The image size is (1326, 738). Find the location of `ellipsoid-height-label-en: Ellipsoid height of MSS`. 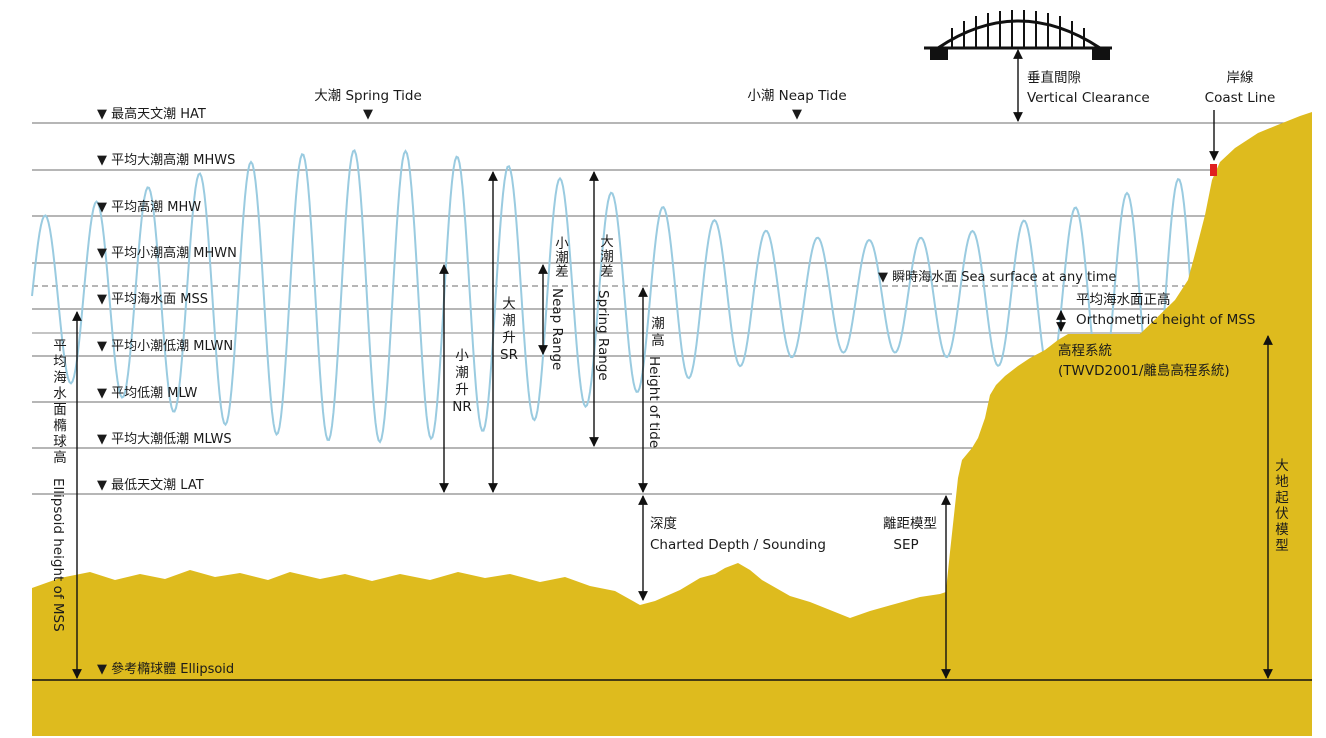

ellipsoid-height-label-en: Ellipsoid height of MSS is located at coordinates (58, 555).